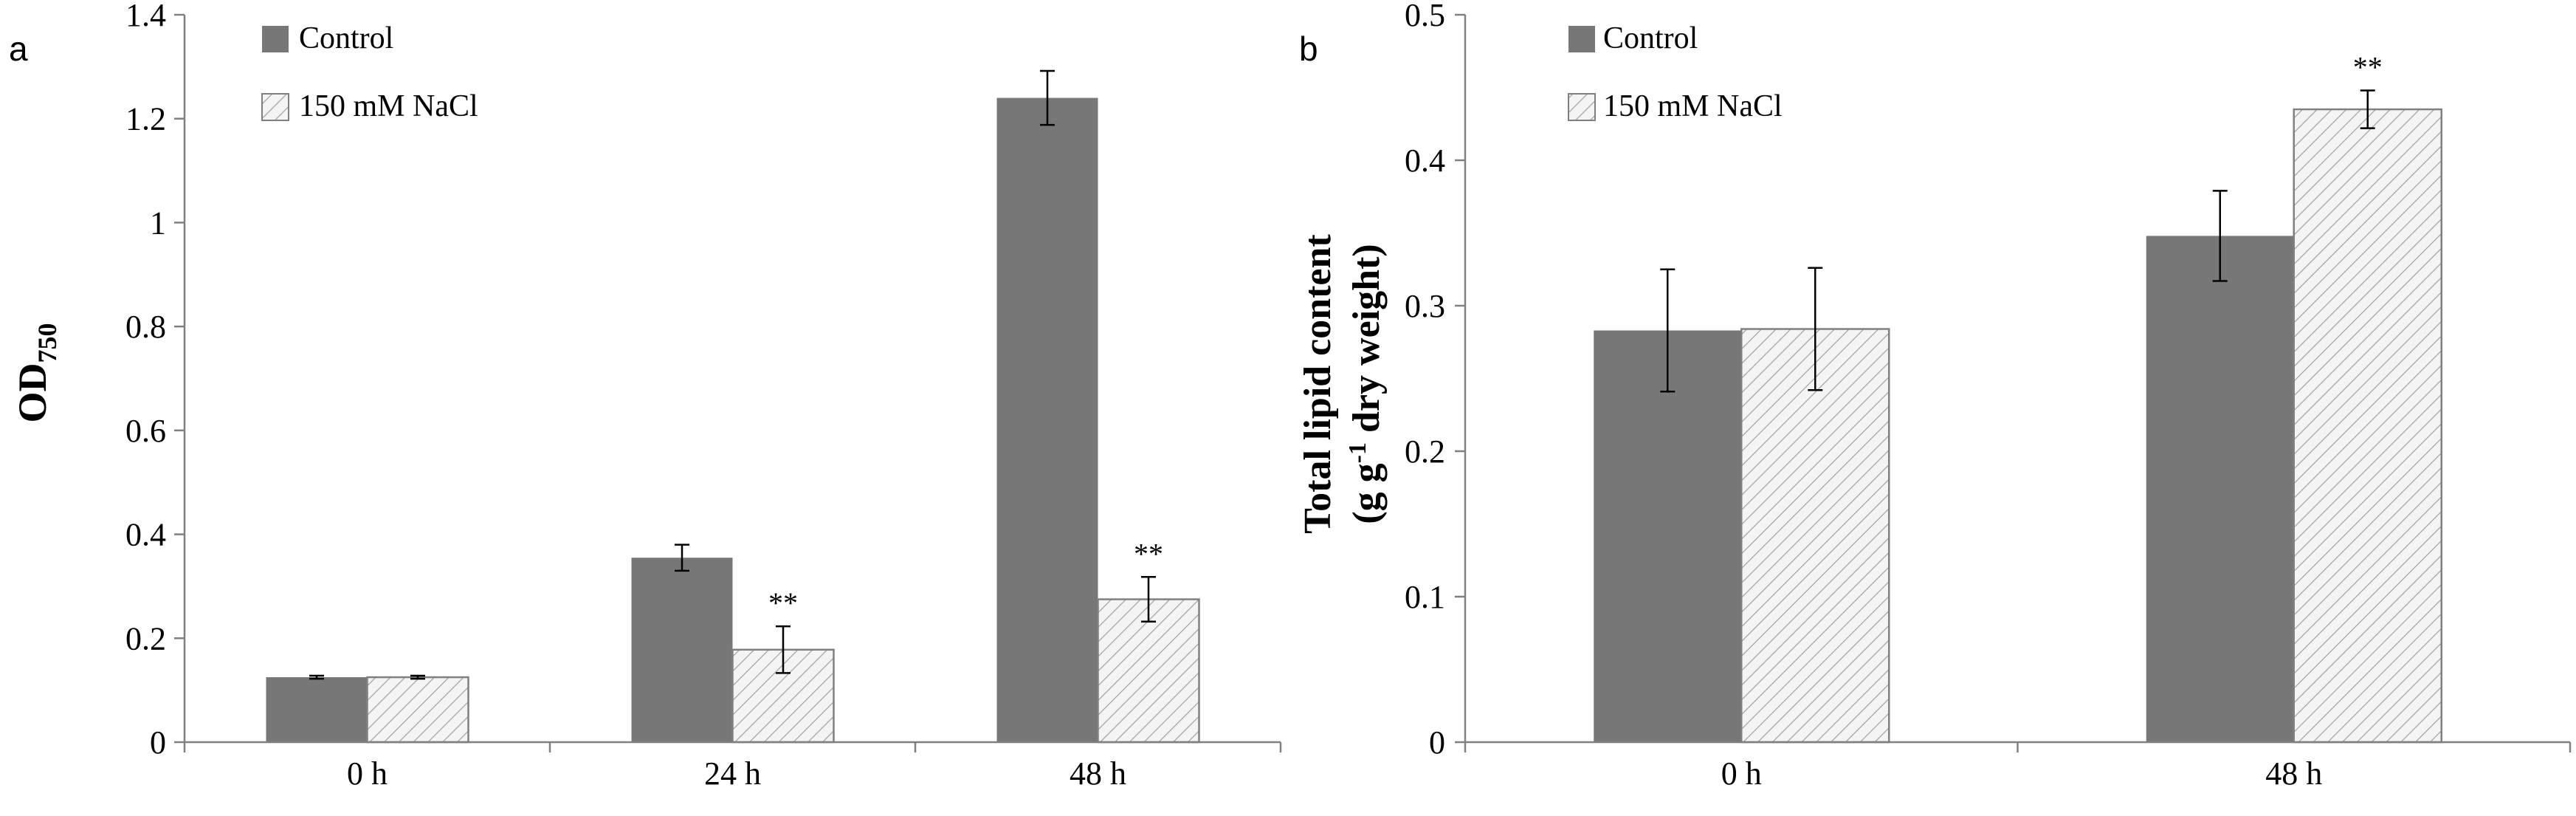 The image size is (2576, 816). Describe the element at coordinates (145, 431) in the screenshot. I see `y-tick-label: 0.6` at that location.